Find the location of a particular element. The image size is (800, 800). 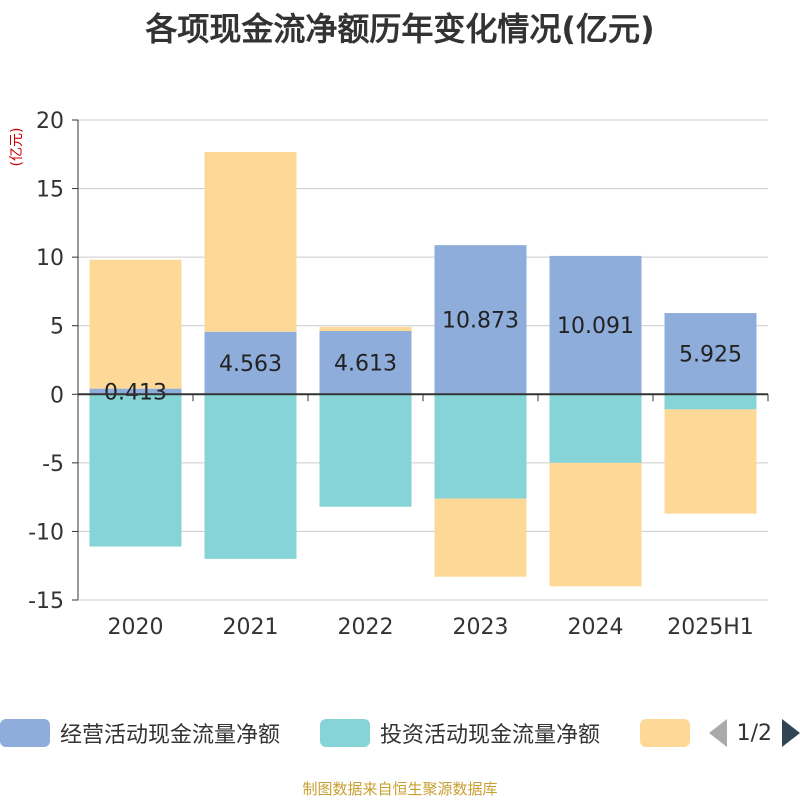

legend-pager: 1/2 is located at coordinates (754, 733).